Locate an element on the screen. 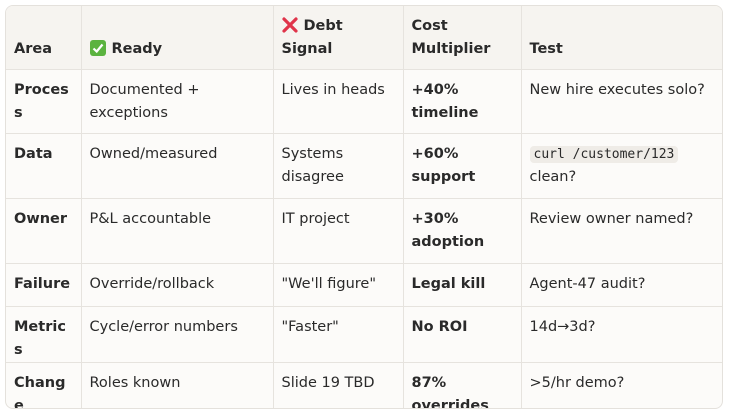 The image size is (732, 413). cell-text: "Faster" is located at coordinates (310, 327).